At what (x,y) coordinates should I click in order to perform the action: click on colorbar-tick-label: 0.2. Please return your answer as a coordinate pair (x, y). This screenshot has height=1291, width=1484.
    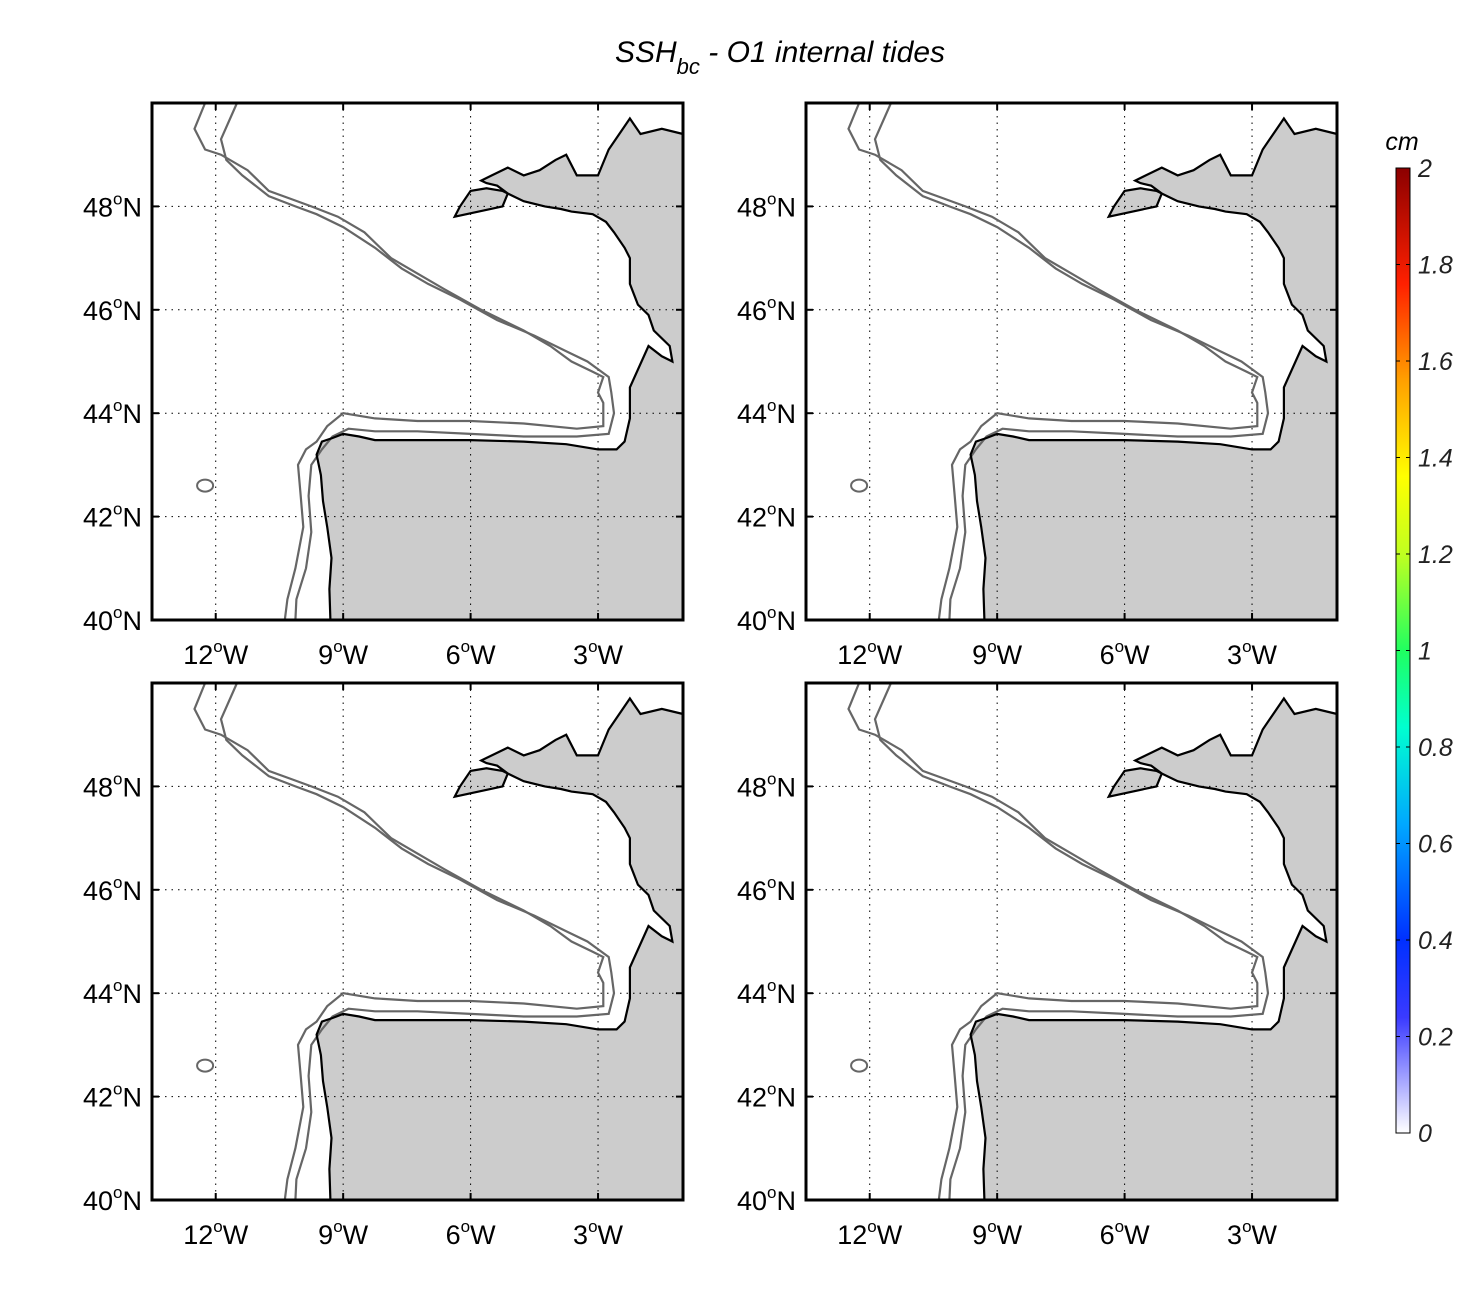
    Looking at the image, I should click on (1435, 1038).